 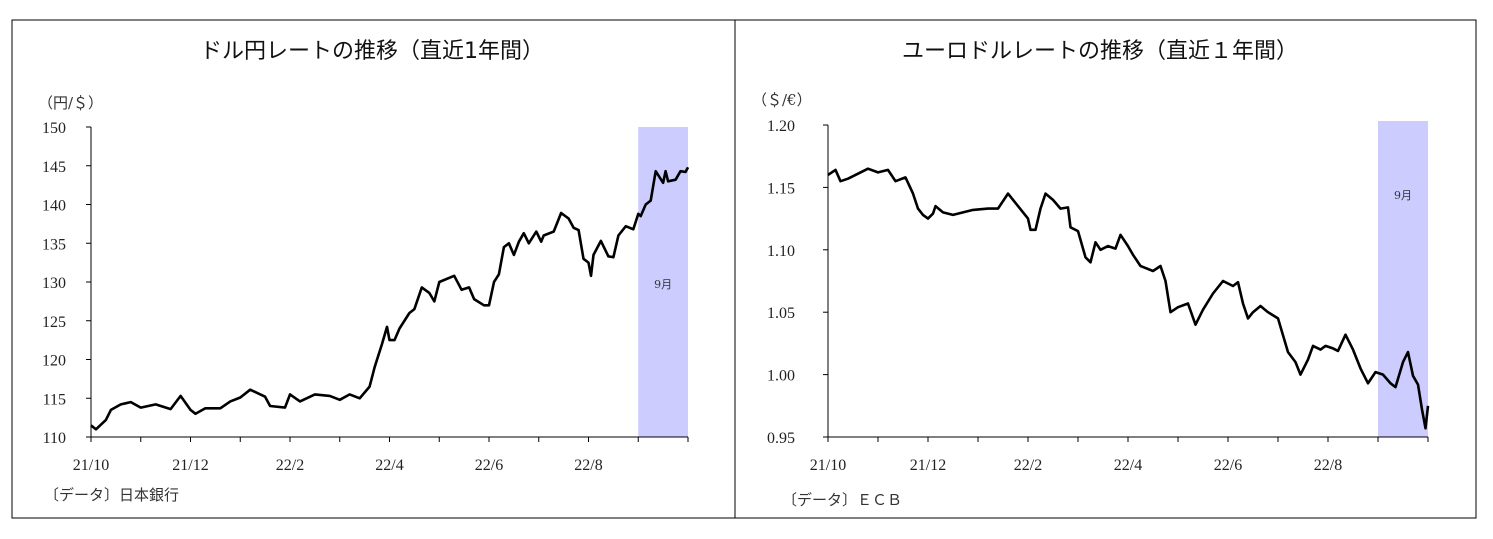 I want to click on september-highlight-band, so click(x=1403, y=279).